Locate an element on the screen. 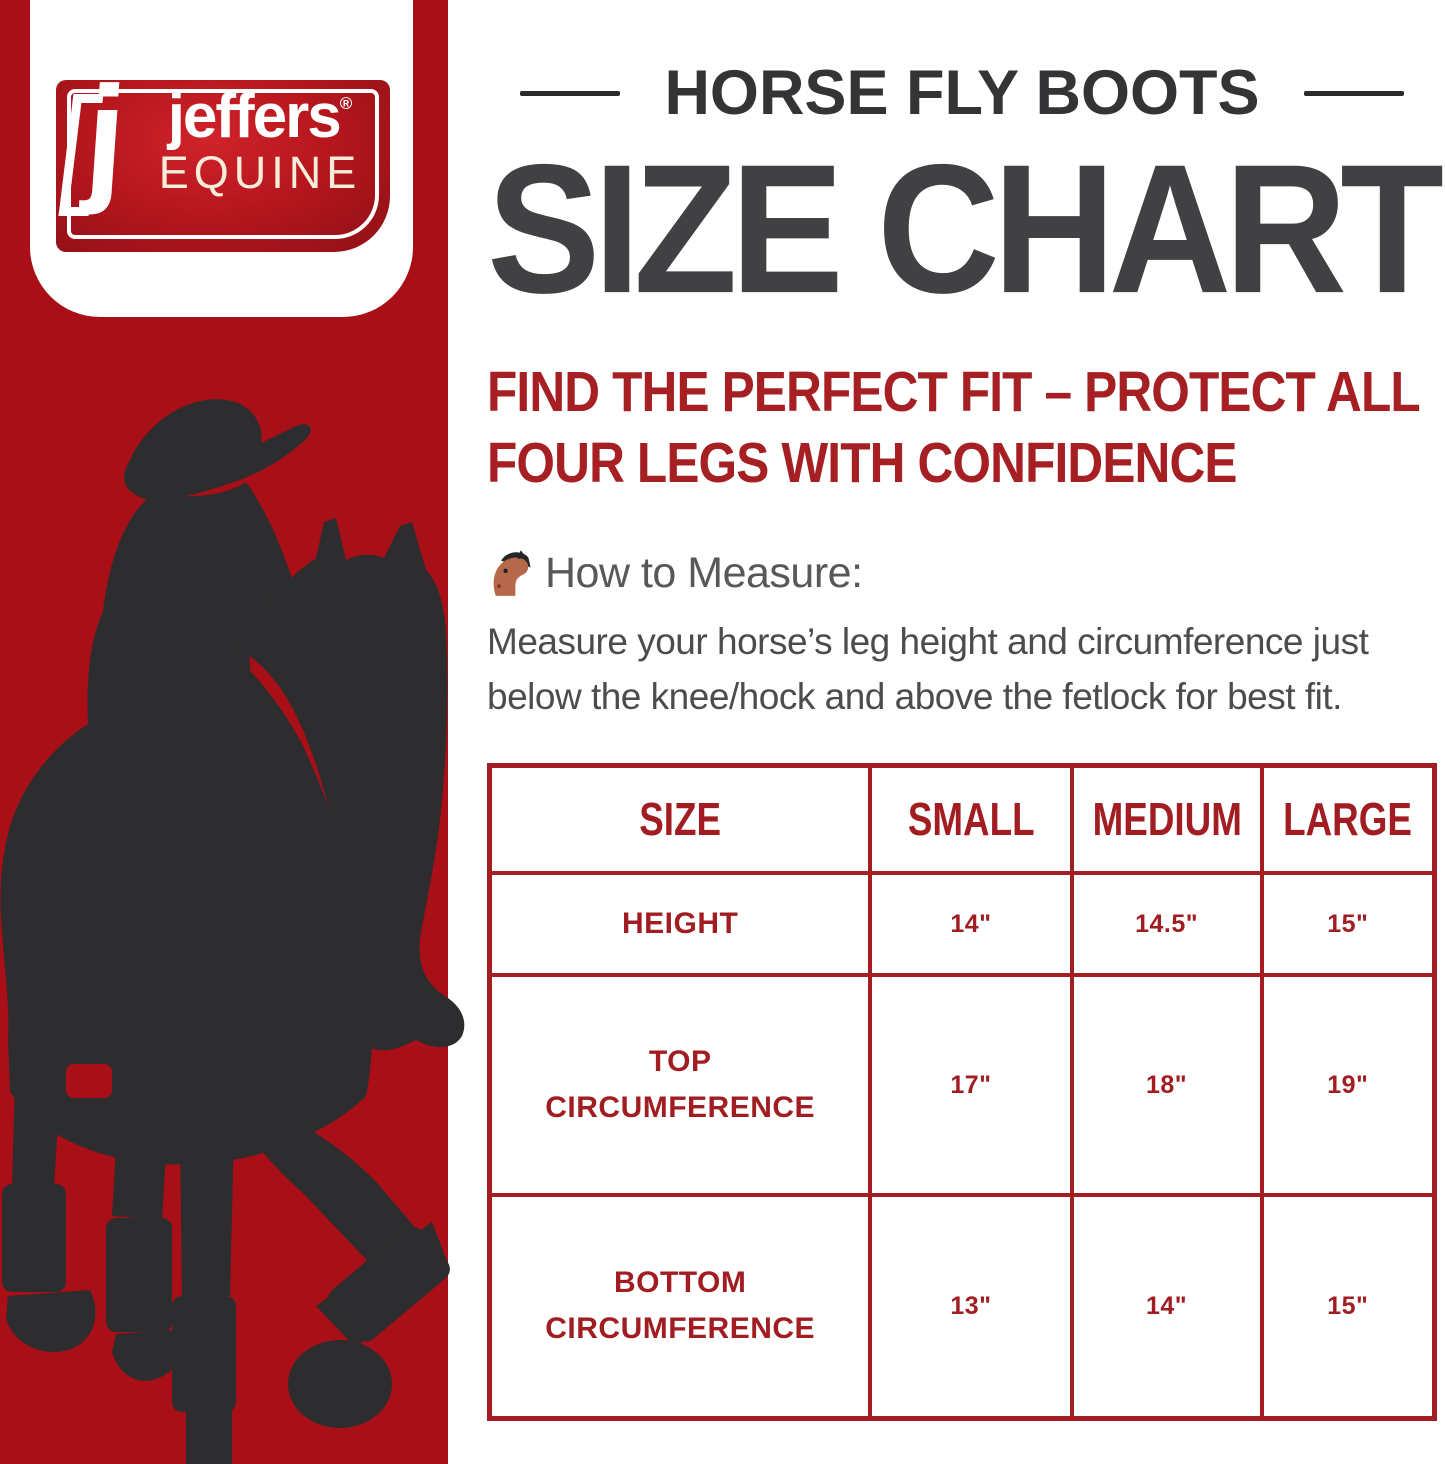  brand-logo-card: j jeffers® EQUINE is located at coordinates (221, 158).